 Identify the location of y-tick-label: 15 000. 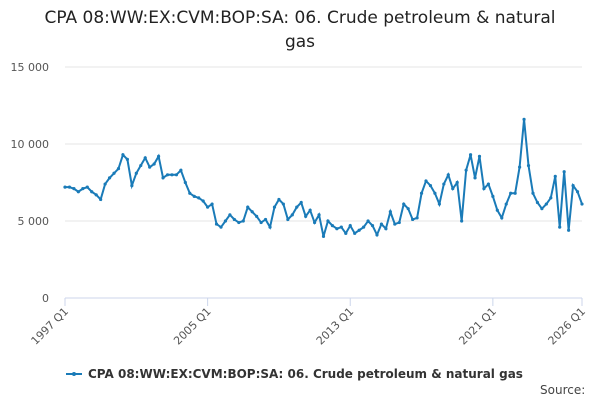
(30, 67).